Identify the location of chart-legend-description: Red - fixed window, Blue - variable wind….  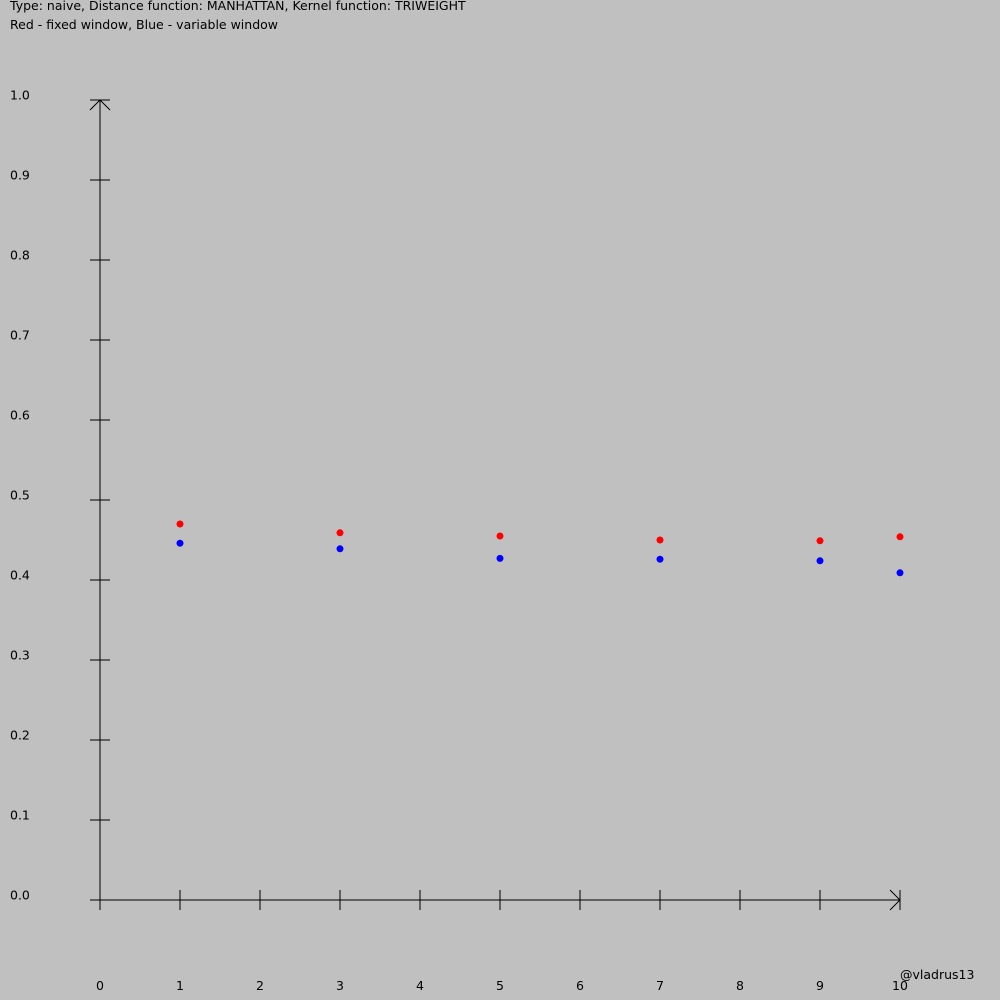
(144, 24).